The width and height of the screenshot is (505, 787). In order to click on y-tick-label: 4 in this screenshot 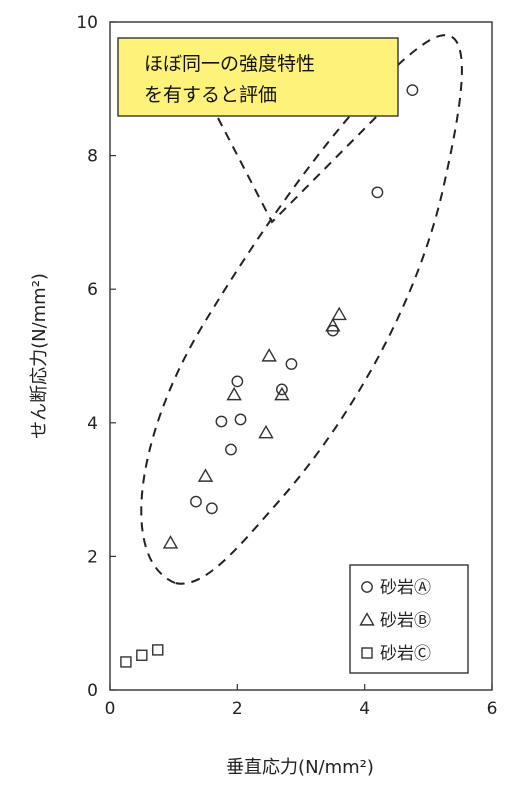, I will do `click(92, 424)`.